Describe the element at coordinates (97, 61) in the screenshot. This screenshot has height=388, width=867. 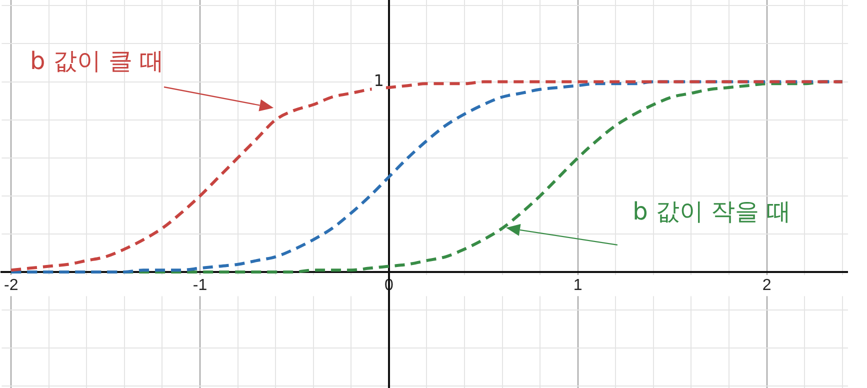
I see `text: b 값이 클 때` at that location.